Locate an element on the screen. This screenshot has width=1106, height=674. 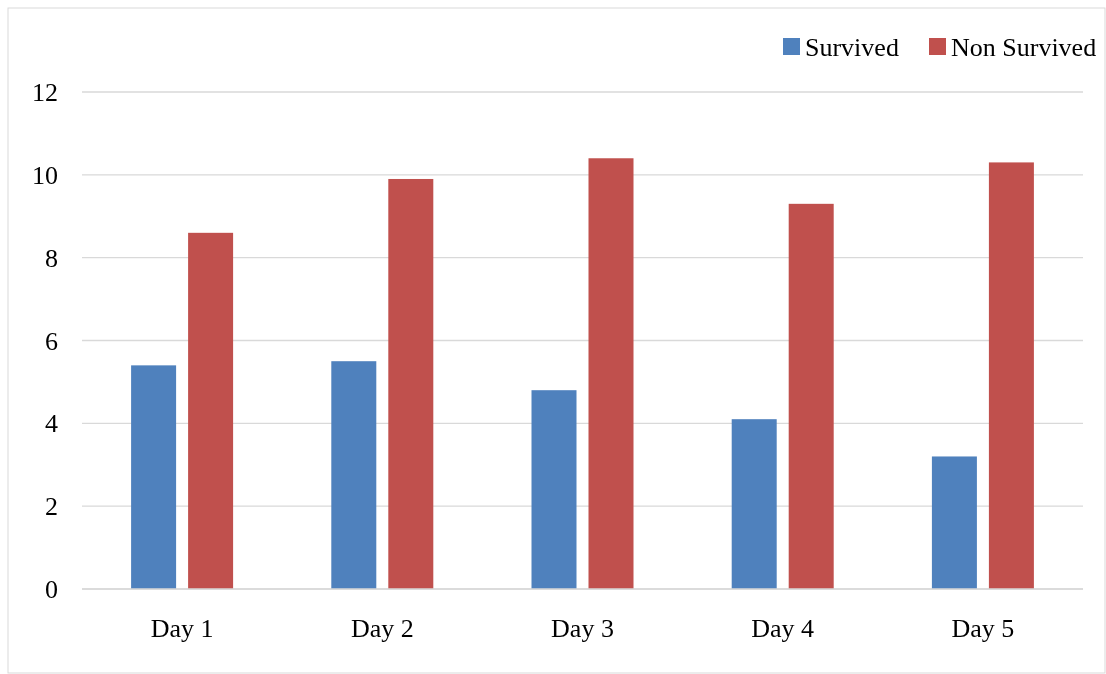
legend-label: Non Survived is located at coordinates (1024, 48).